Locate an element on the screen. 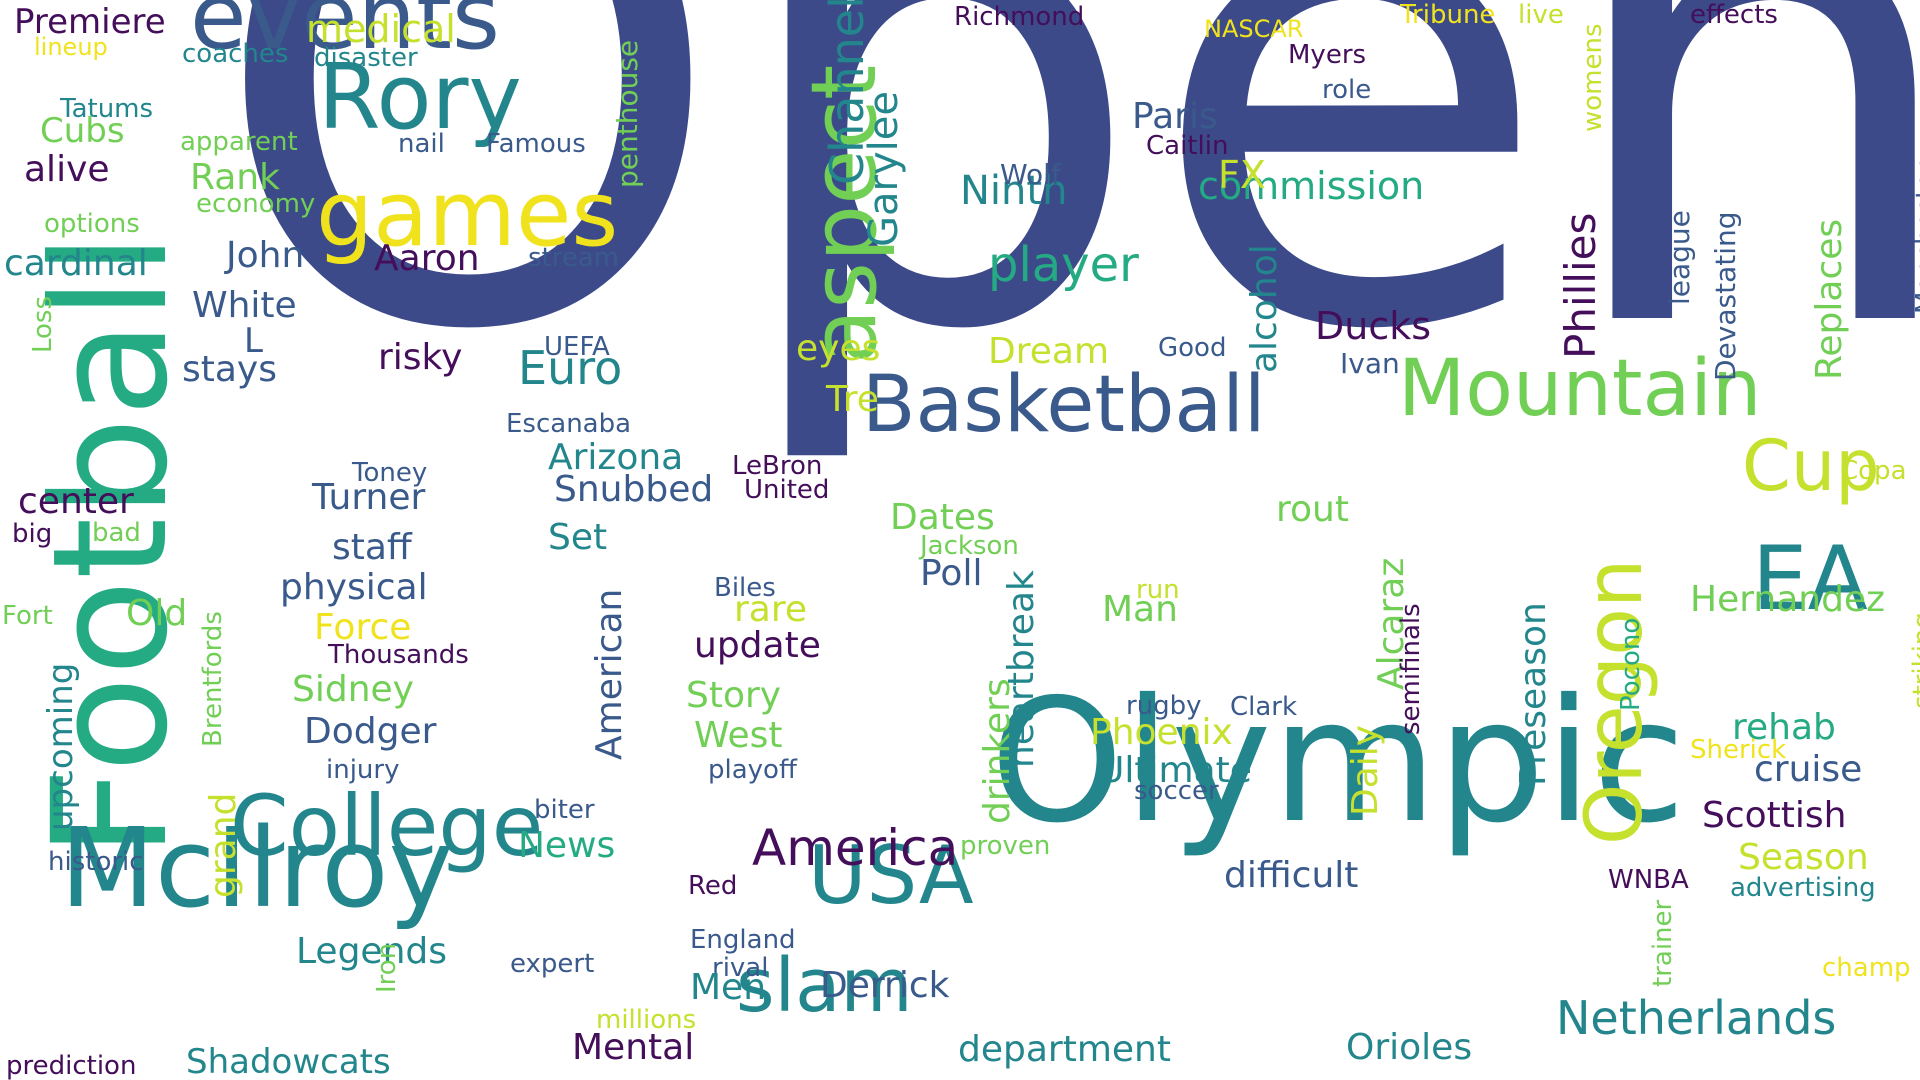  word-wnba: WNBA is located at coordinates (1648, 879).